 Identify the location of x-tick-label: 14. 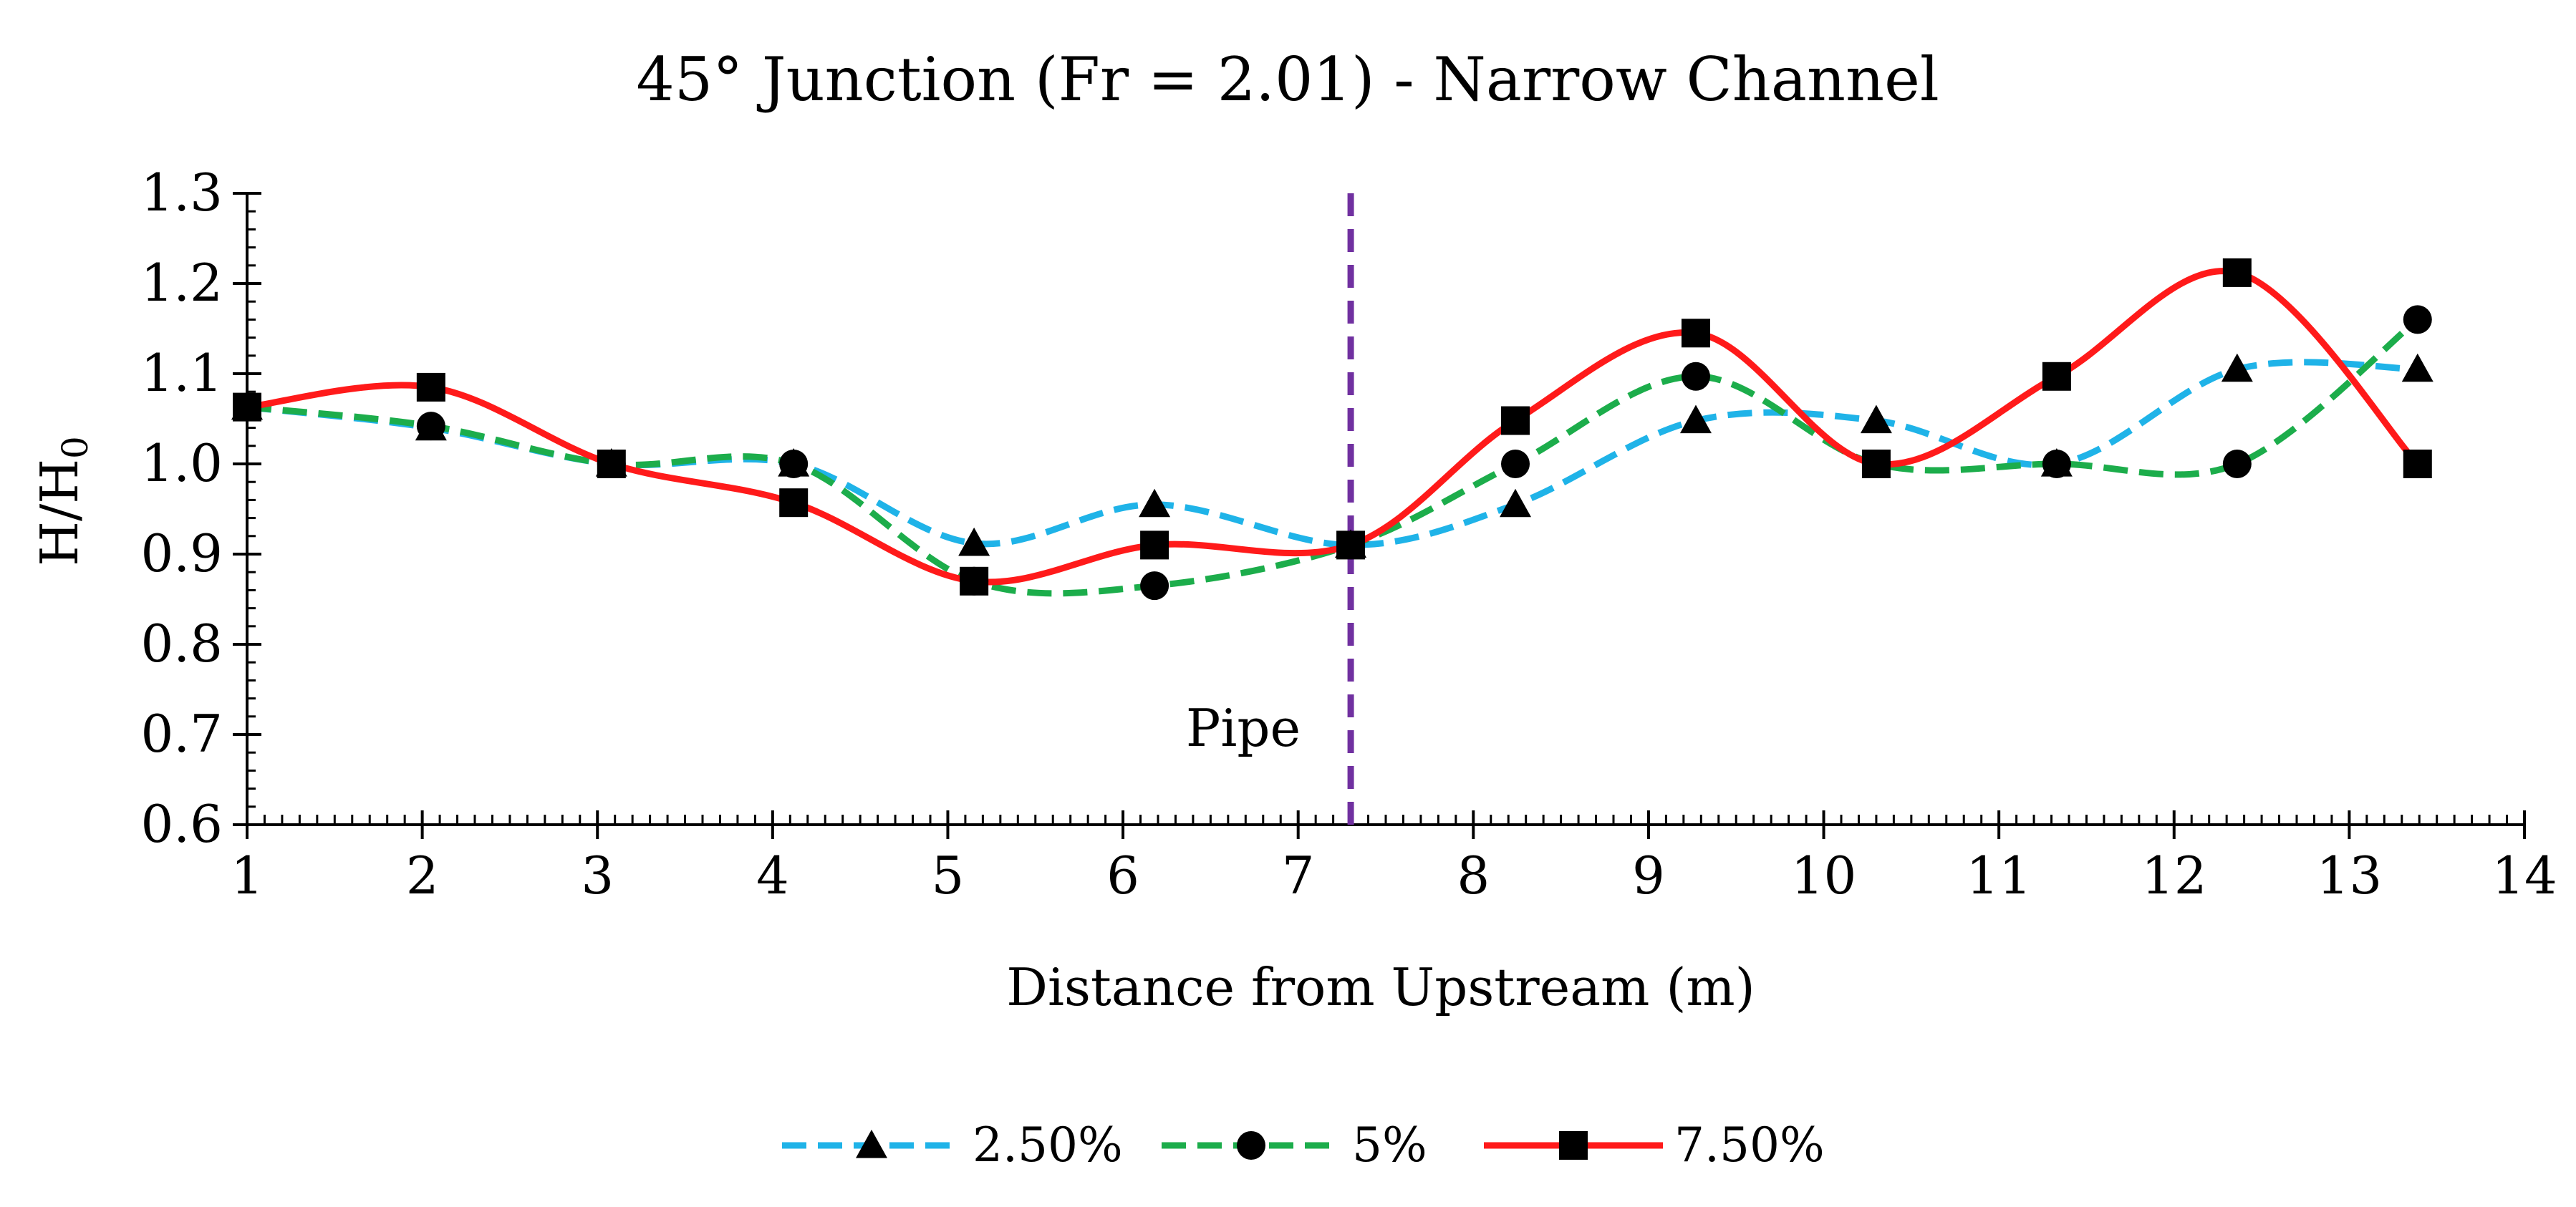
(2524, 875).